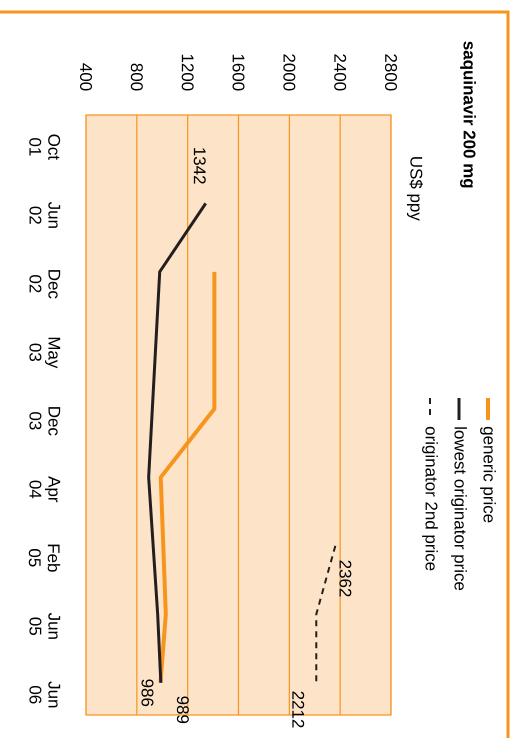  Describe the element at coordinates (44, 284) in the screenshot. I see `y-tick-label: Dec 02` at that location.